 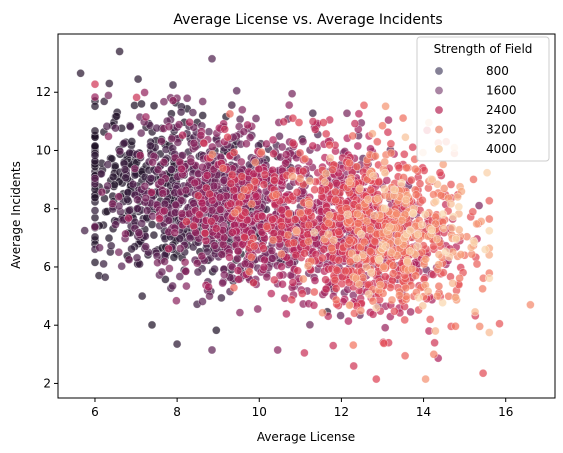 I want to click on x-tick-label: 10, so click(x=259, y=412).